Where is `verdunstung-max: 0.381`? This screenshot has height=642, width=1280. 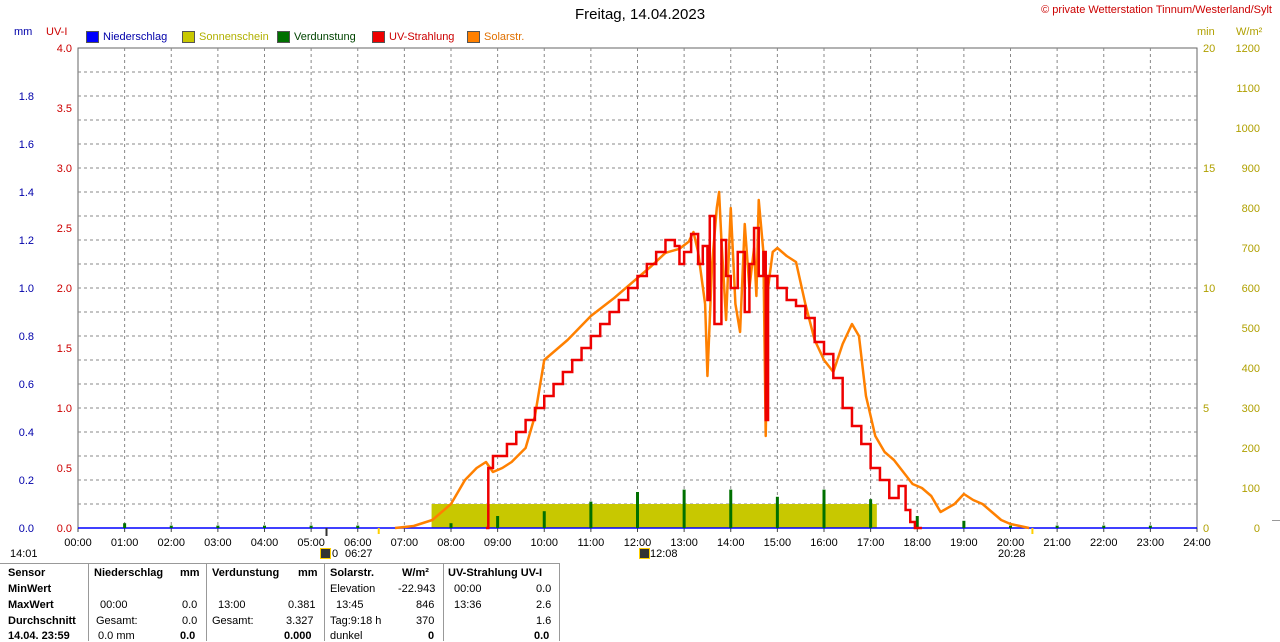
verdunstung-max: 0.381 is located at coordinates (302, 605).